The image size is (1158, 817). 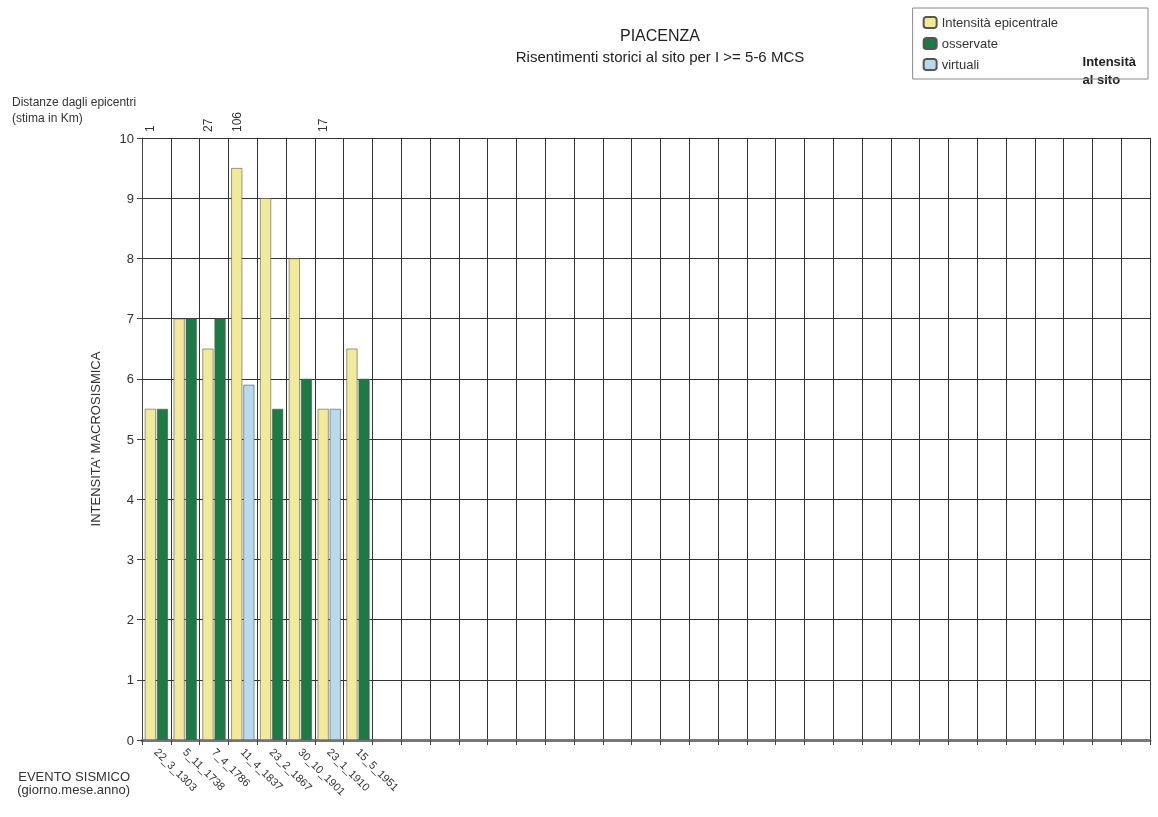 What do you see at coordinates (130, 319) in the screenshot?
I see `y-tick-label: 7` at bounding box center [130, 319].